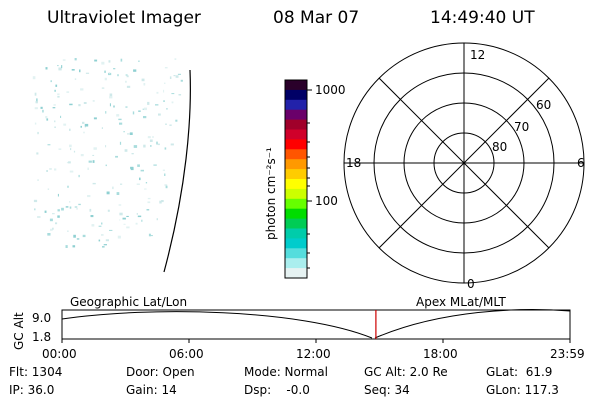  Describe the element at coordinates (107, 153) in the screenshot. I see `imager-image` at that location.